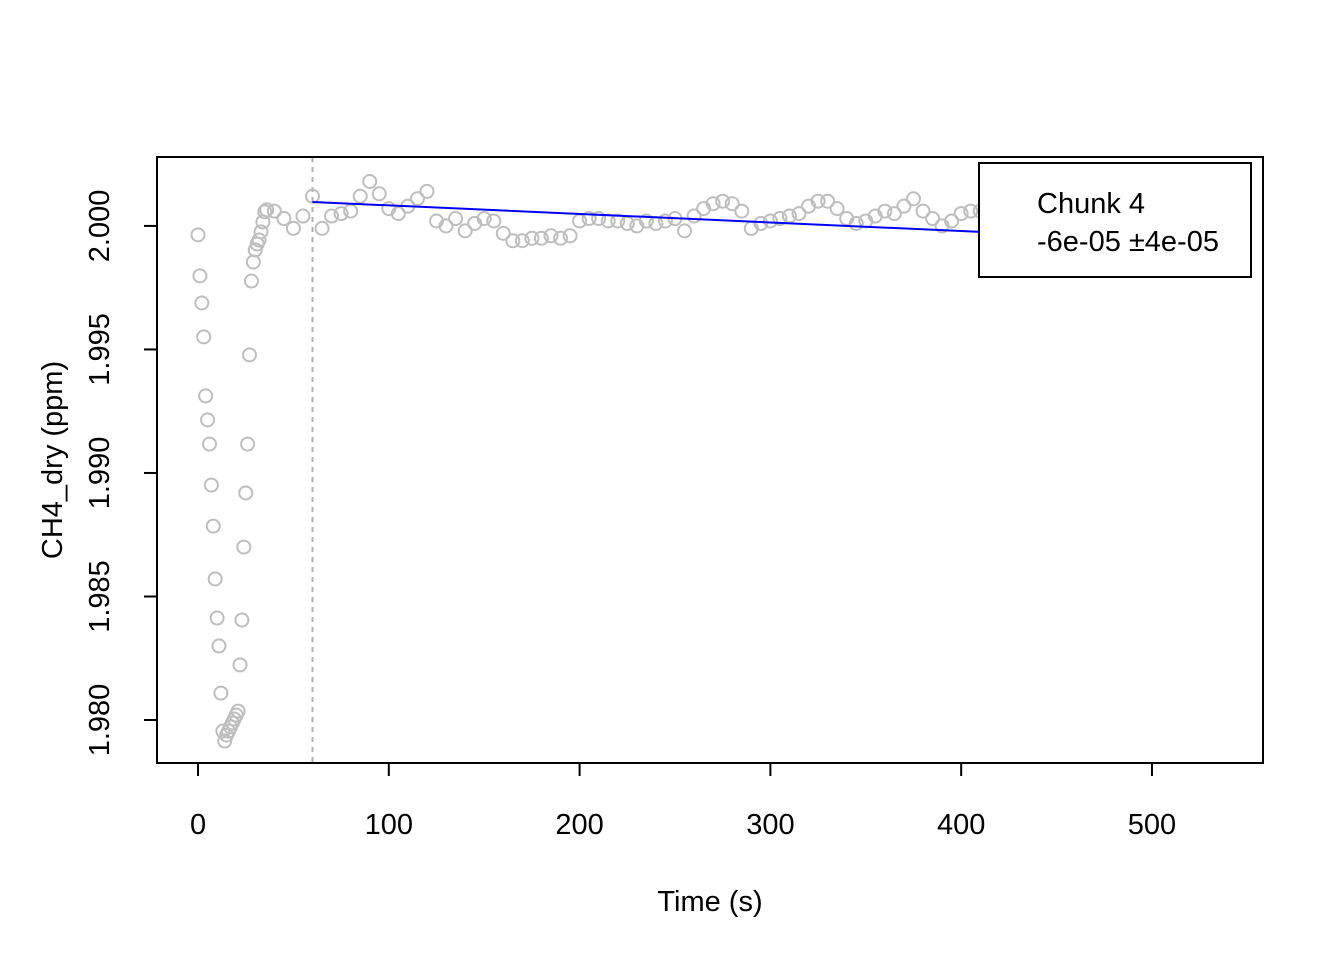 This screenshot has height=960, width=1344. Describe the element at coordinates (100, 349) in the screenshot. I see `y-tick-label: 1.995` at that location.